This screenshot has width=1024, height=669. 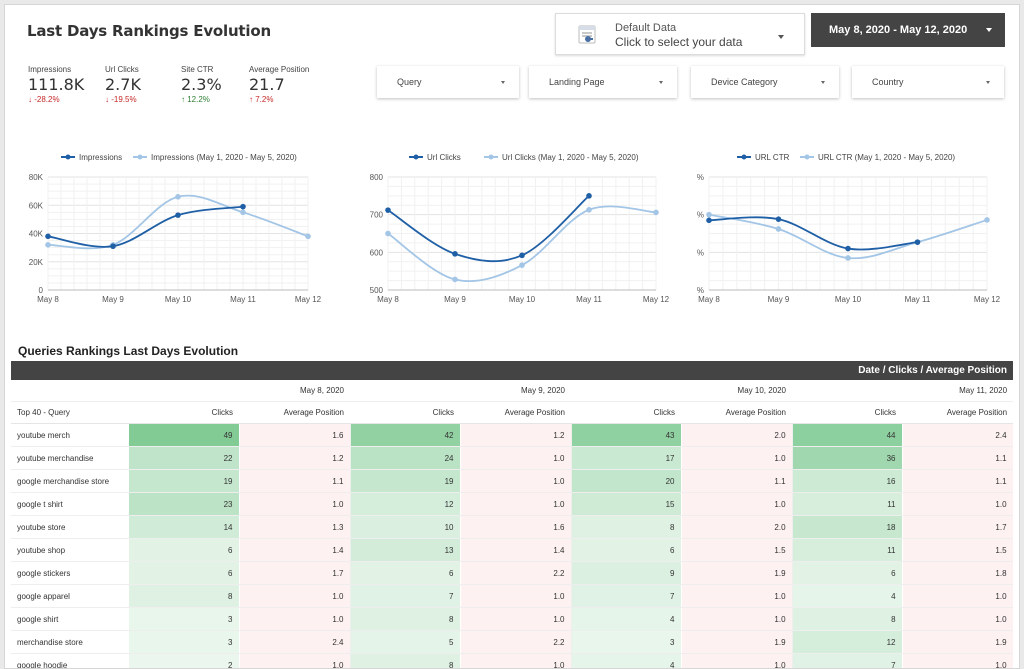 I want to click on clicks-cell: 15, so click(x=626, y=504).